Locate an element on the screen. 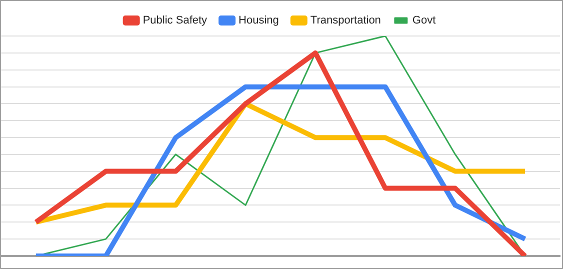 Image resolution: width=563 pixels, height=269 pixels. legend-label: Govt is located at coordinates (424, 20).